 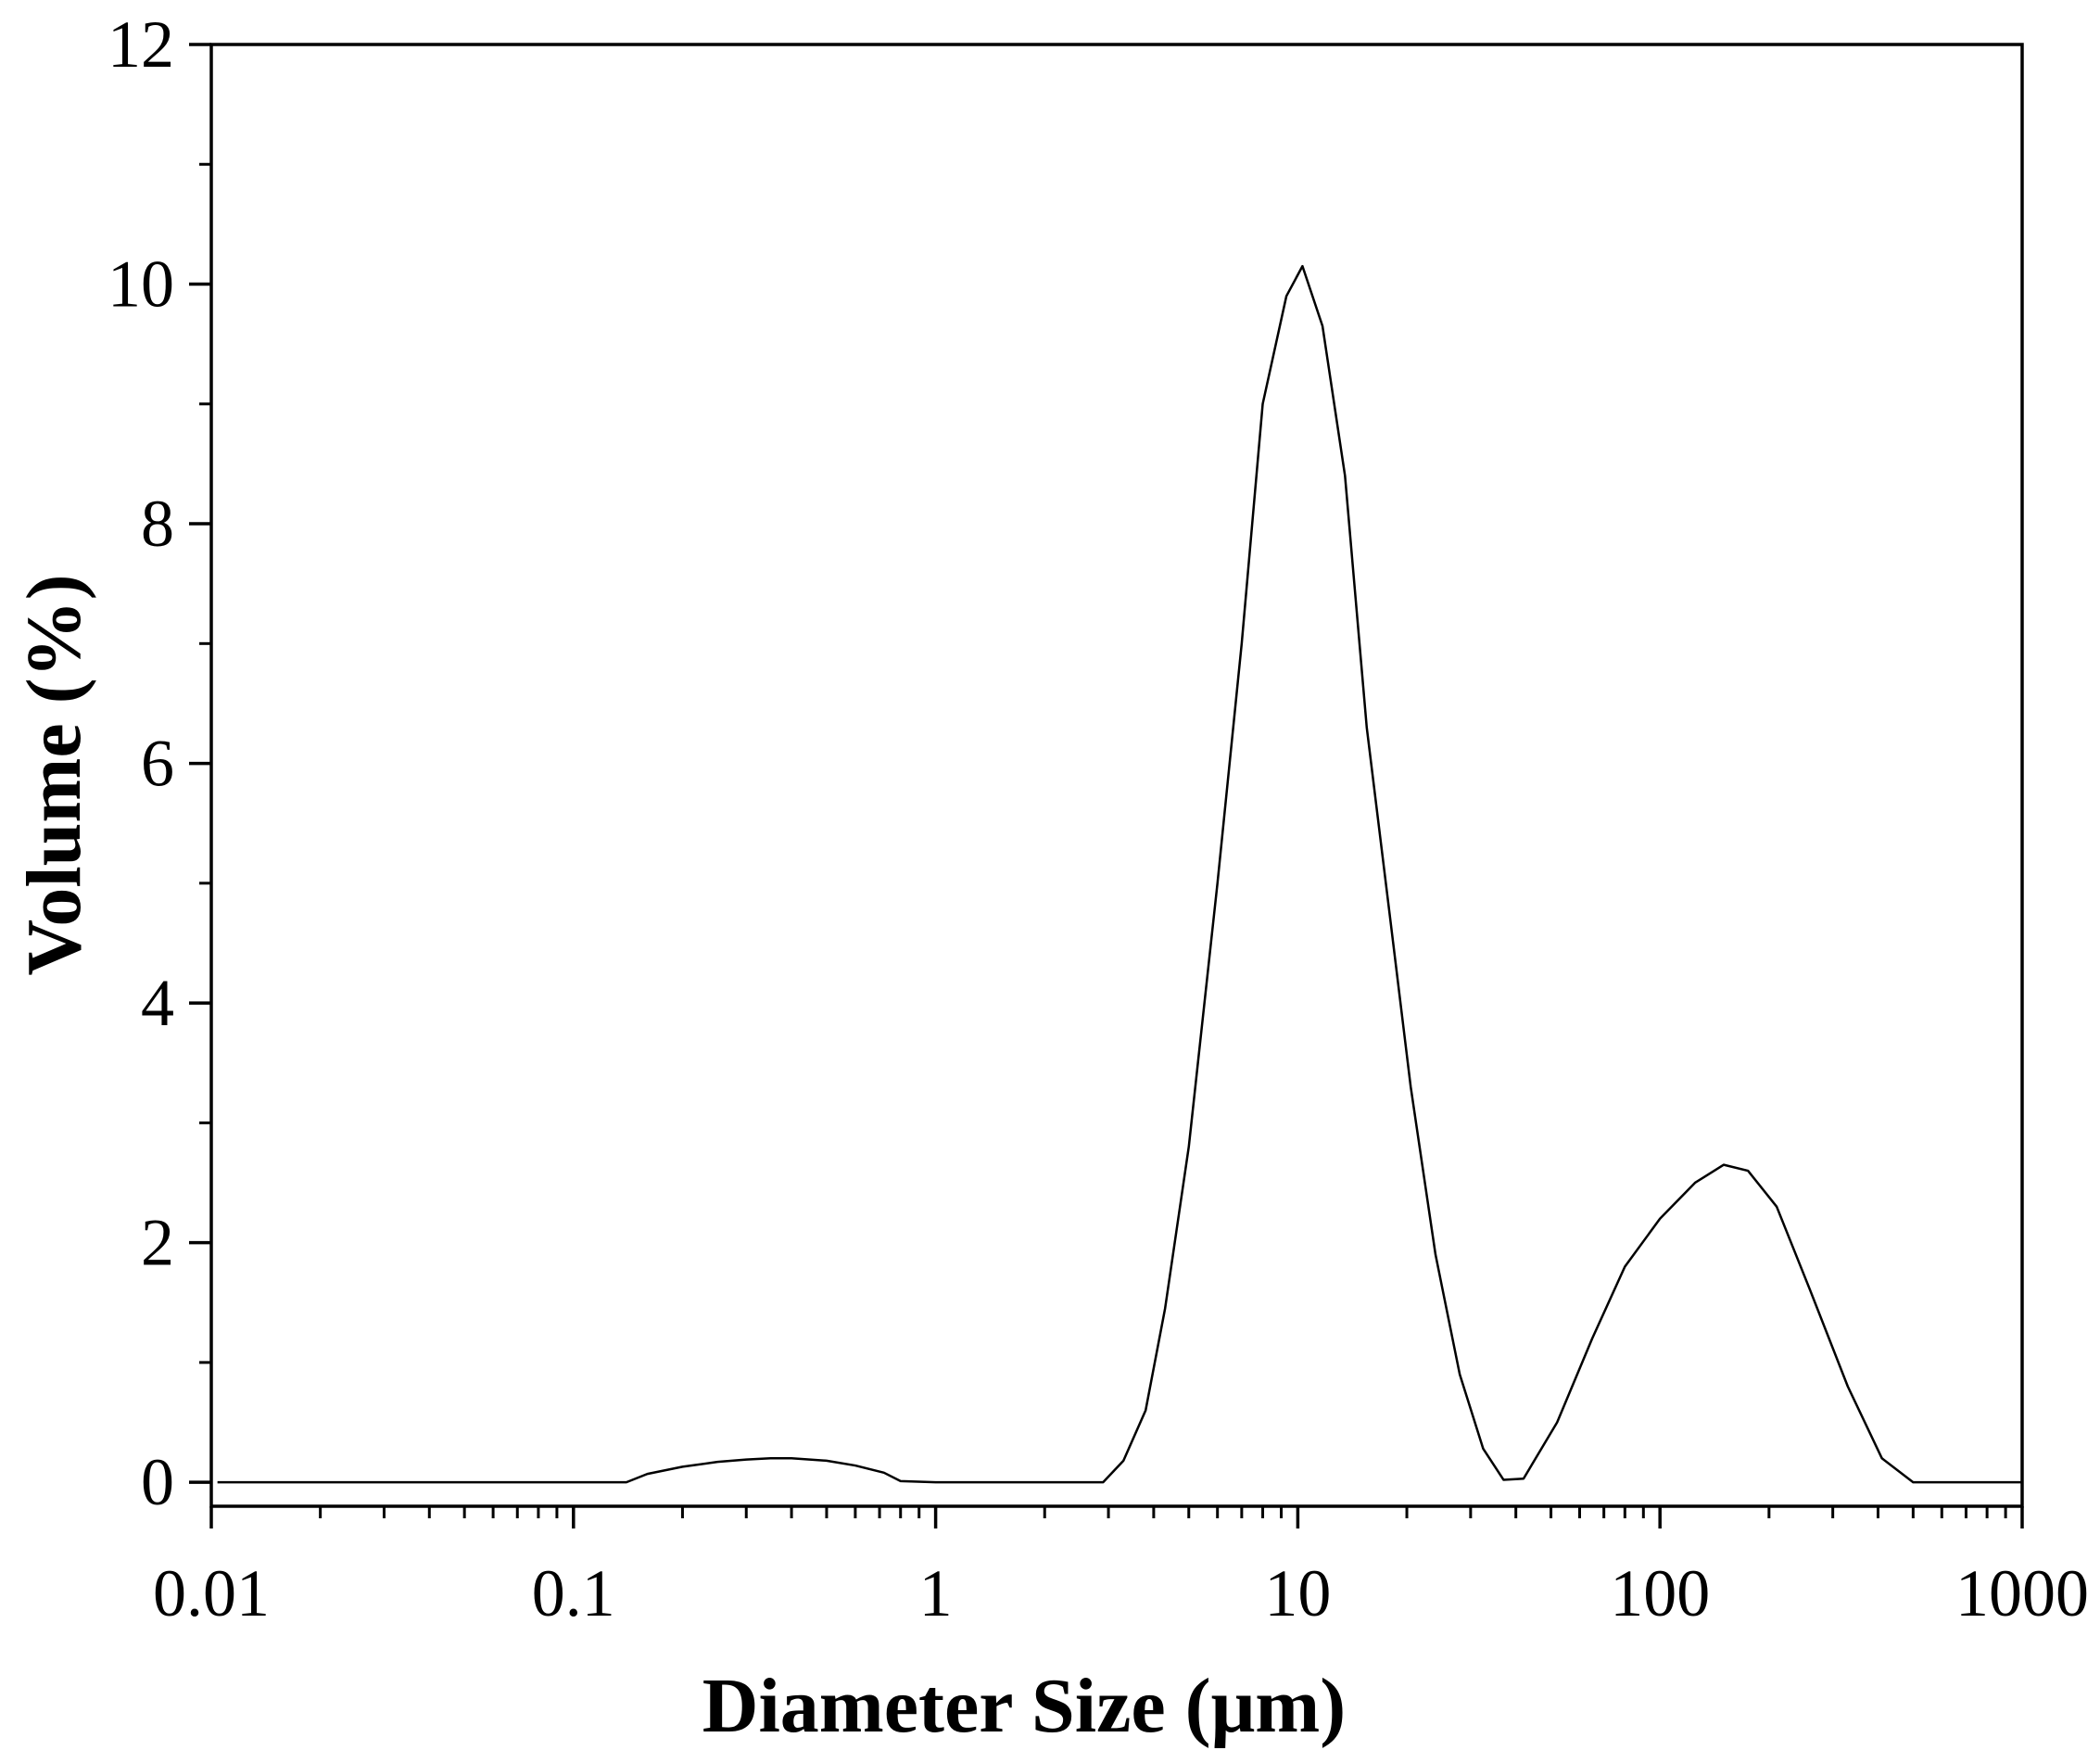 I want to click on y-tick-label: 6, so click(x=157, y=764).